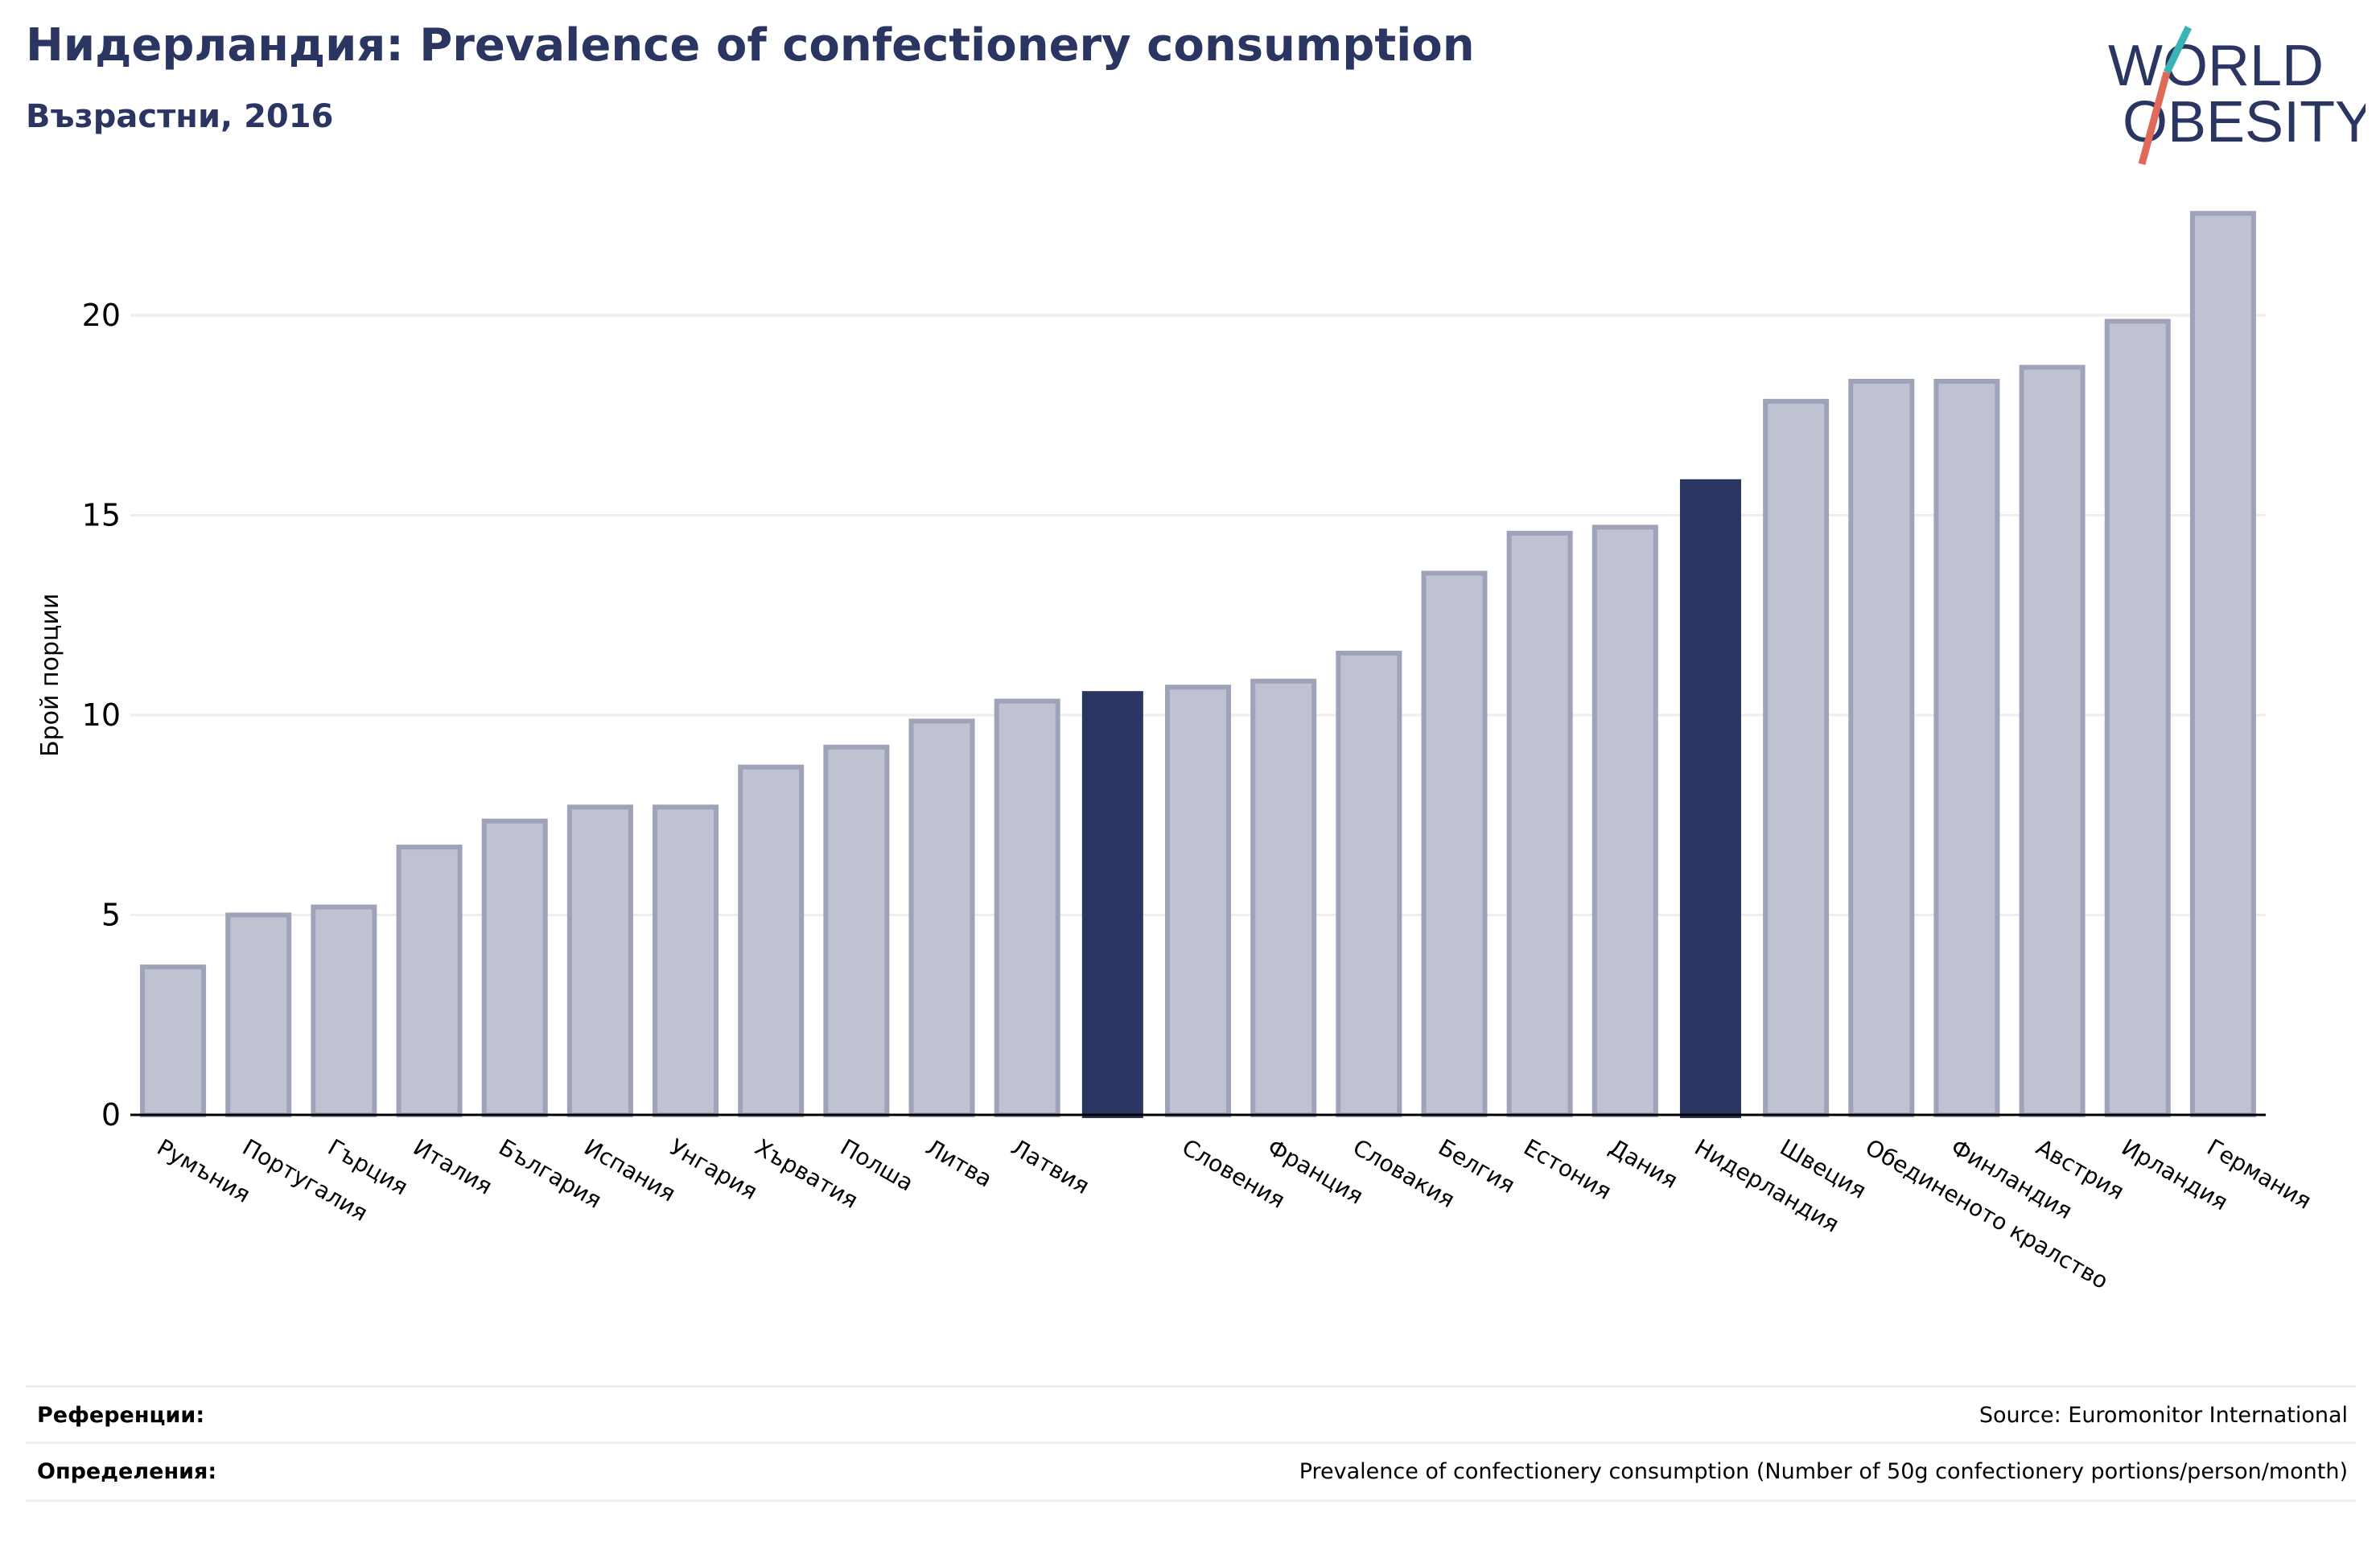 The width and height of the screenshot is (2380, 1542). Describe the element at coordinates (2244, 122) in the screenshot. I see `logo-line2: OBESITY` at that location.